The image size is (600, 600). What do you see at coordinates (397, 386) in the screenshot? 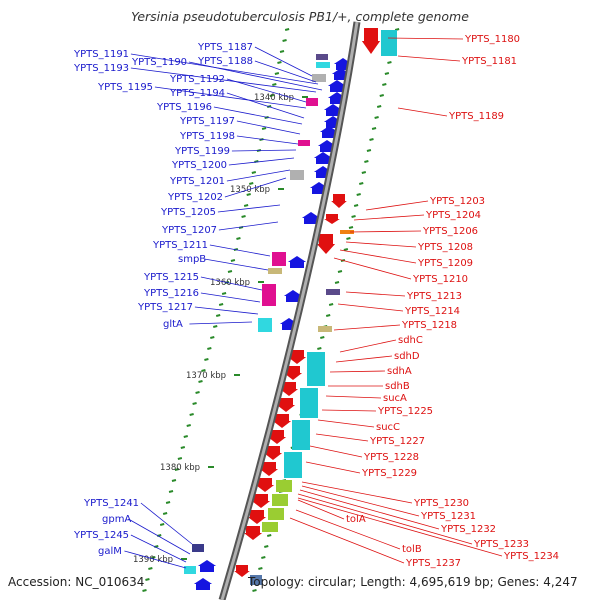
I see `gene-label-sdhb: sdhB` at bounding box center [397, 386].